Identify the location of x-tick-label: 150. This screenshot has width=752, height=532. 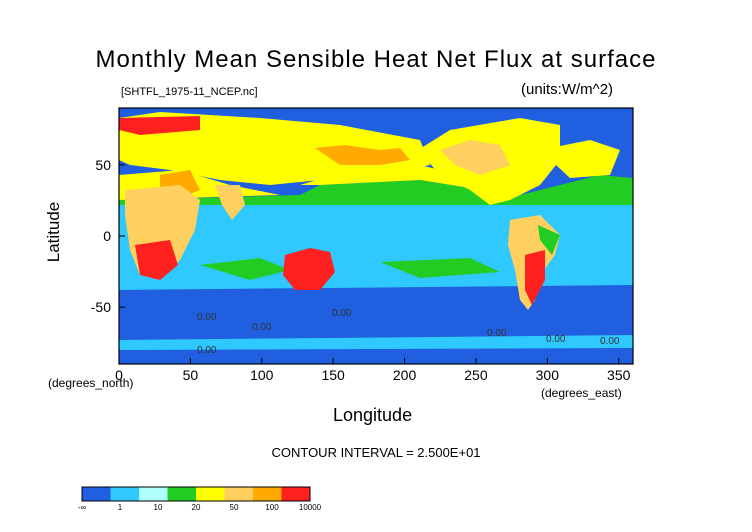
(333, 375).